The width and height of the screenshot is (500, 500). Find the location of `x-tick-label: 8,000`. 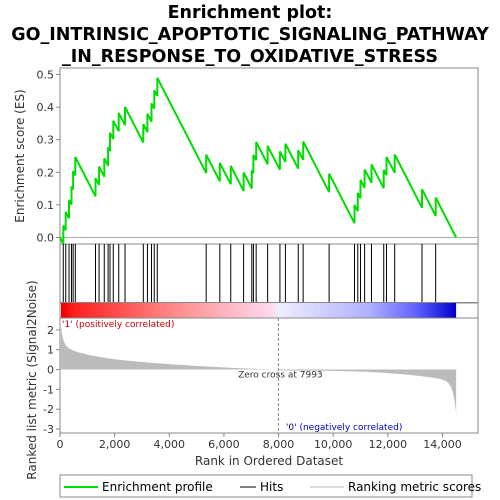

x-tick-label: 8,000 is located at coordinates (279, 444).